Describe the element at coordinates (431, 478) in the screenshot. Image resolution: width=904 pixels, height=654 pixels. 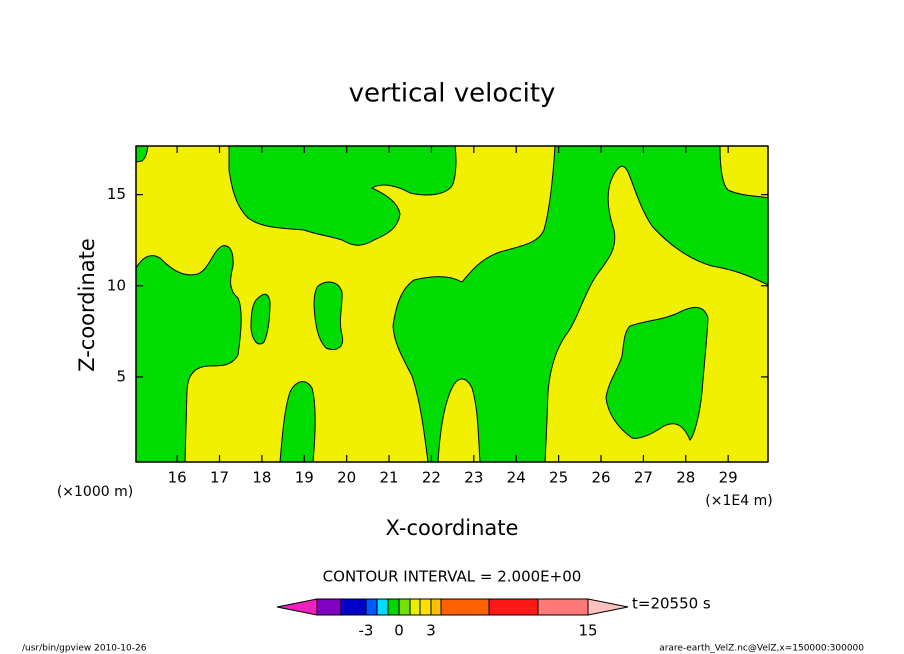
I see `x-tick-label: 22` at that location.